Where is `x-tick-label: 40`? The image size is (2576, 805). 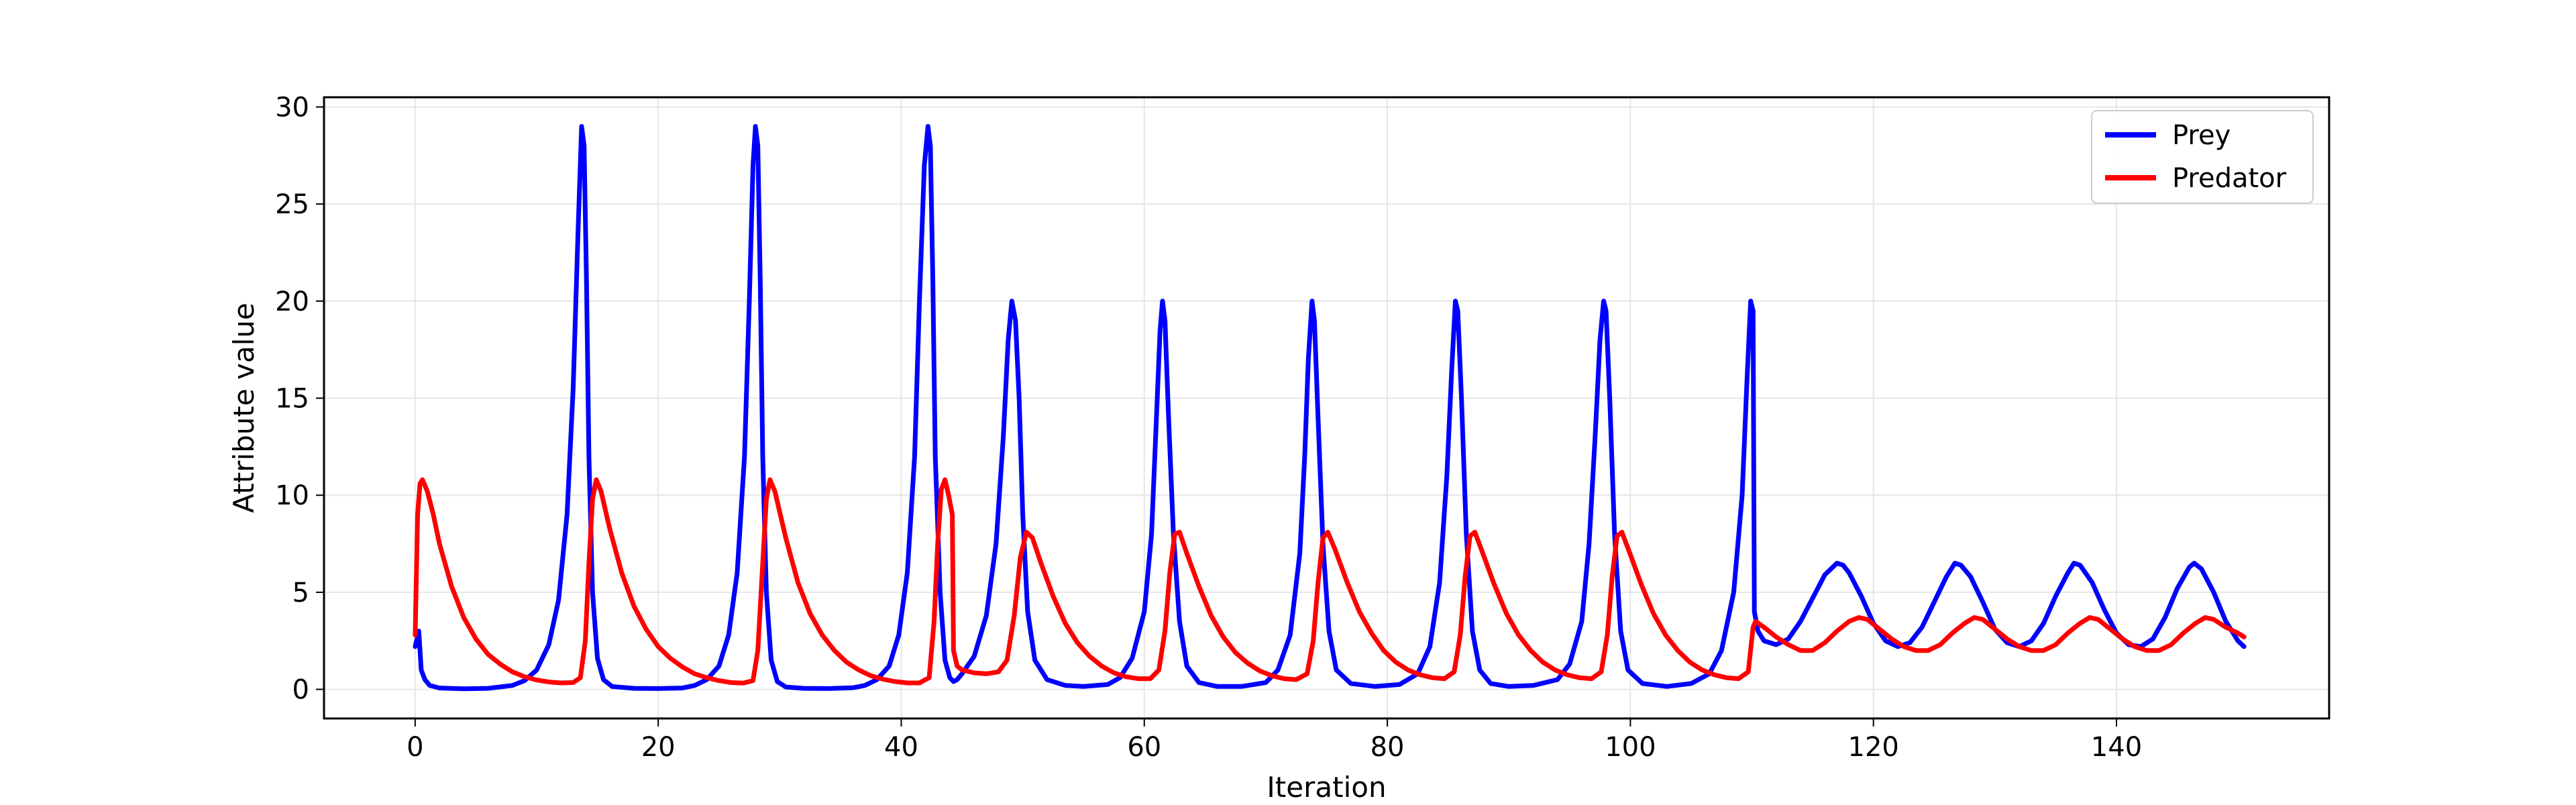
x-tick-label: 40 is located at coordinates (901, 747).